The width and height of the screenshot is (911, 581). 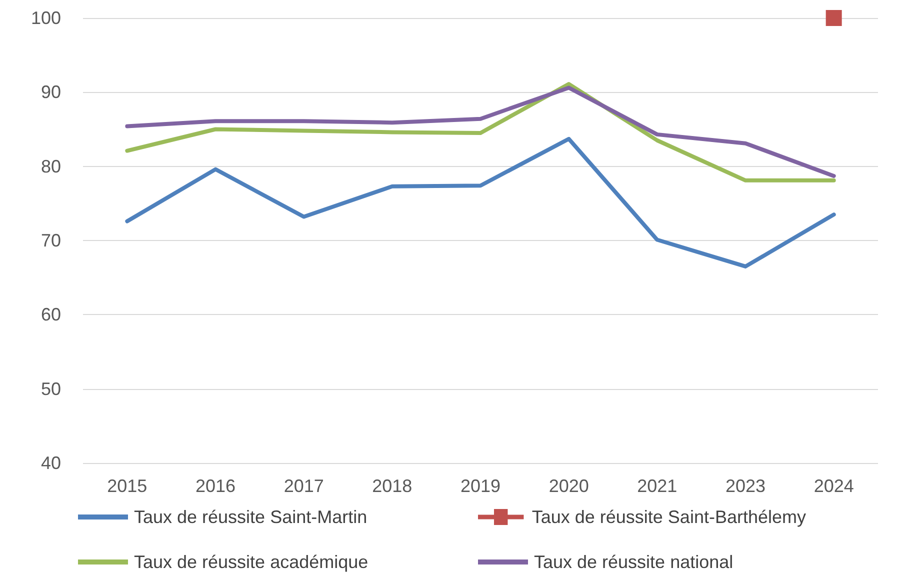 What do you see at coordinates (50, 240) in the screenshot?
I see `y-tick-label: 70` at bounding box center [50, 240].